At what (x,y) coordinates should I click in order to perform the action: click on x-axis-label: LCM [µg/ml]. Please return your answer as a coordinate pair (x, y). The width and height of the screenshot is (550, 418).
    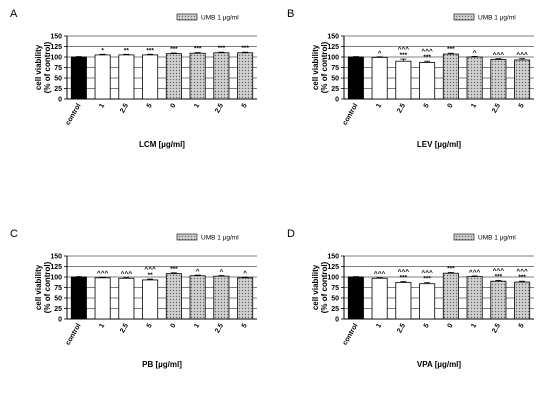
    Looking at the image, I should click on (162, 144).